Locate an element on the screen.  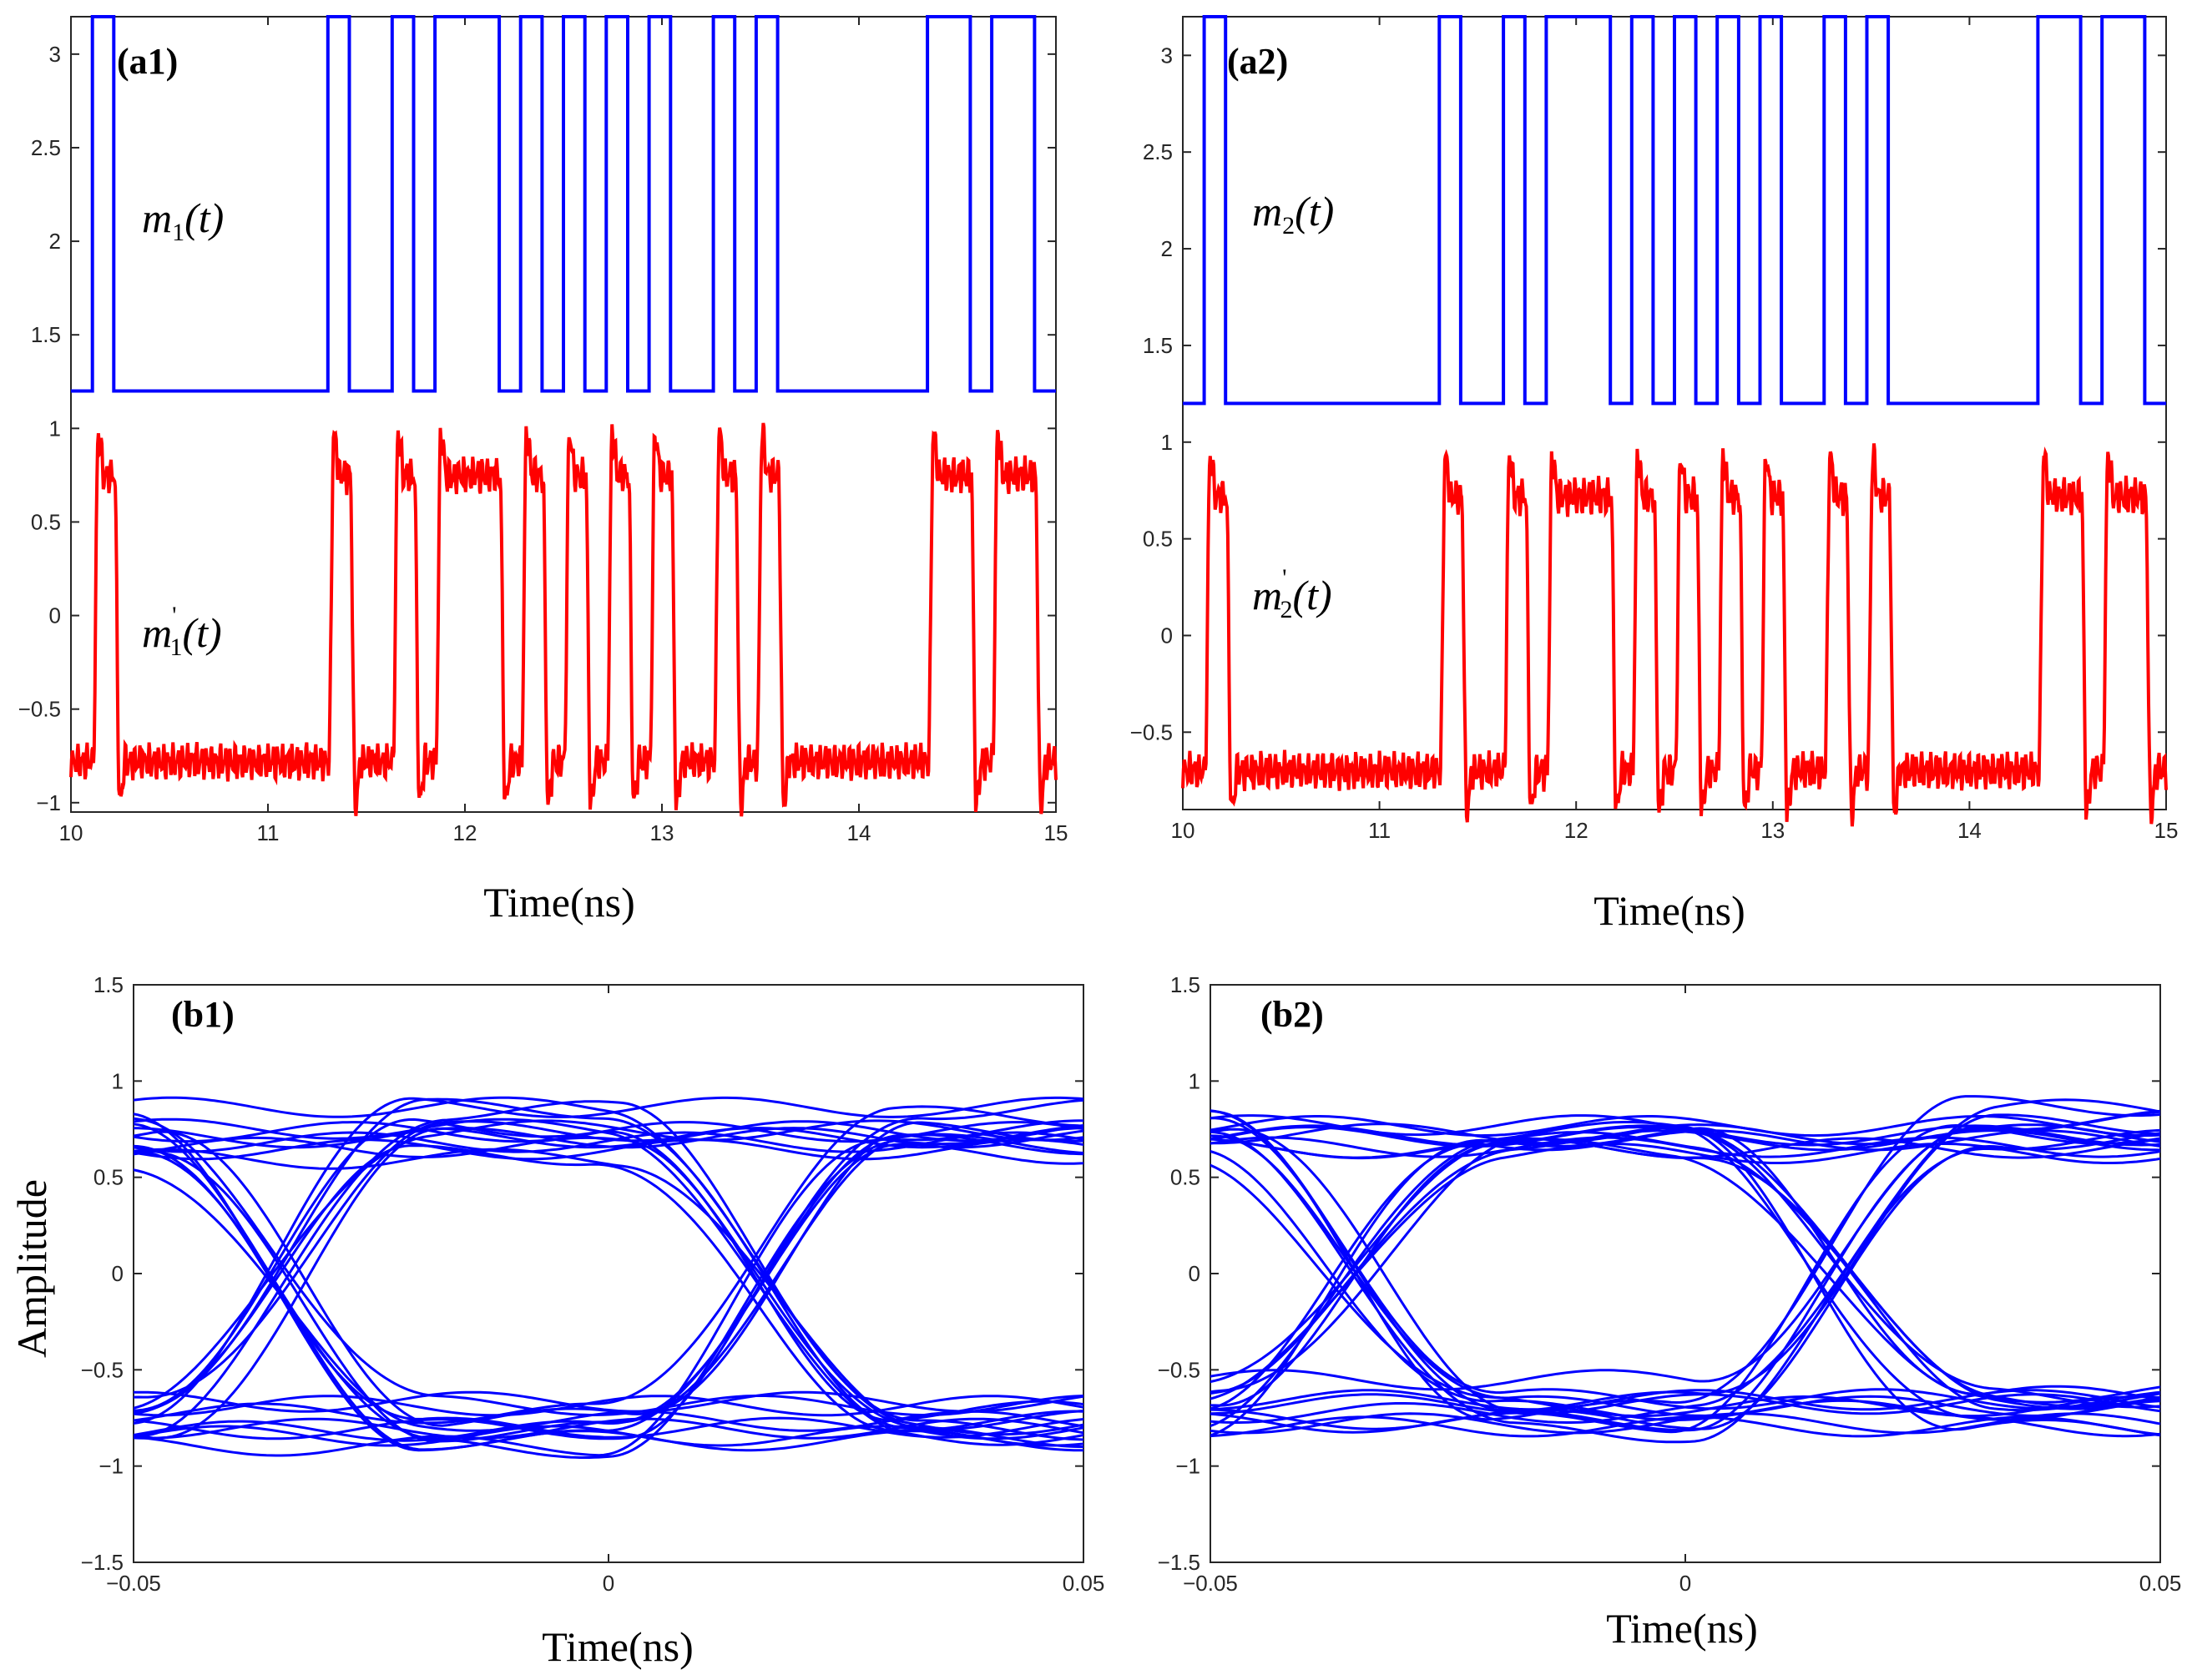
signal-label-m1-prime: m' 1(t) is located at coordinates (182, 631).